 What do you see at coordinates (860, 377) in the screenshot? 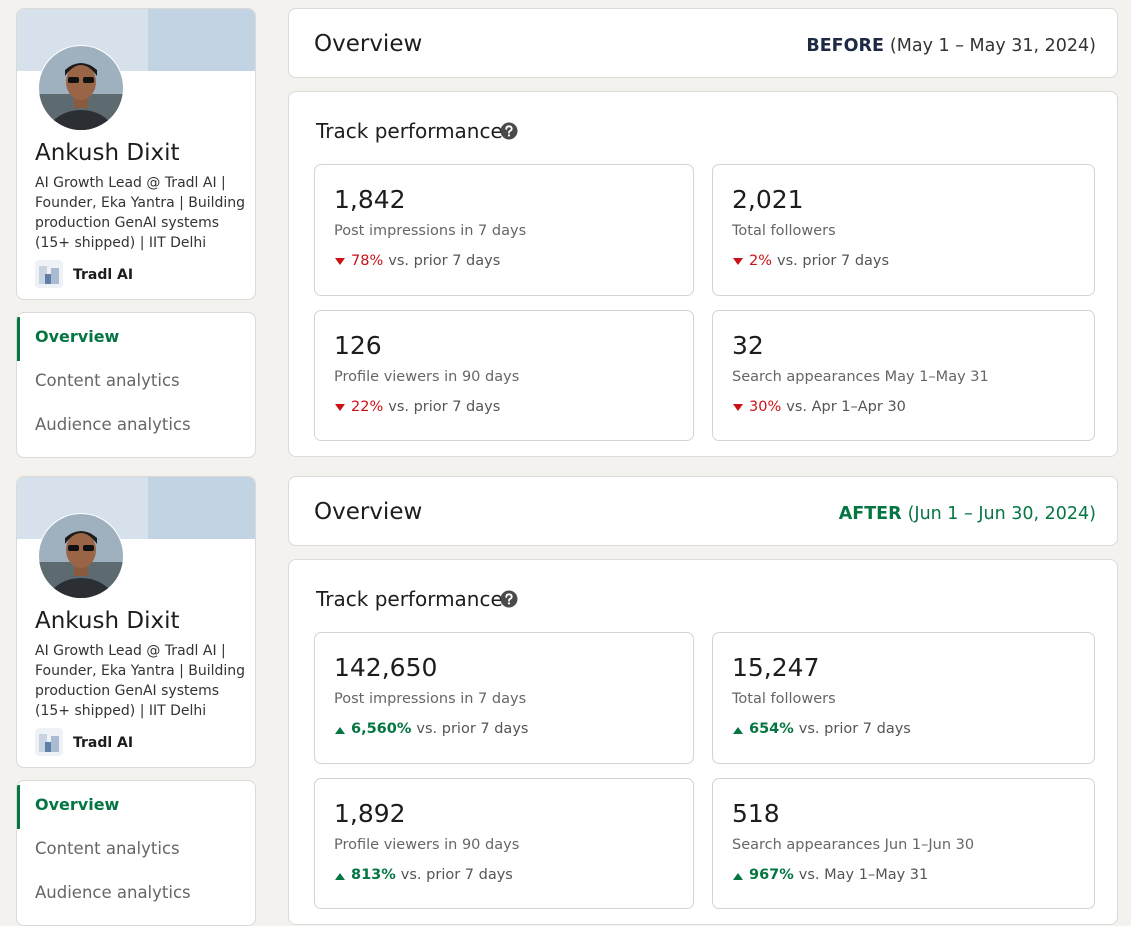
I see `metric-label: Search appearances May 1–May 31` at bounding box center [860, 377].